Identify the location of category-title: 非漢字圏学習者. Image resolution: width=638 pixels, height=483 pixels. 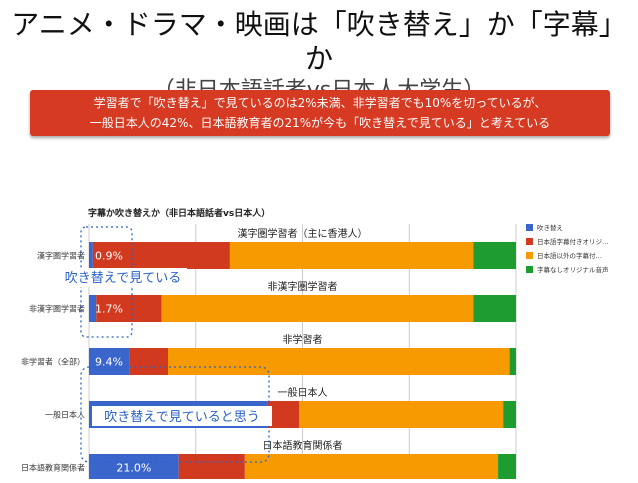
(303, 286).